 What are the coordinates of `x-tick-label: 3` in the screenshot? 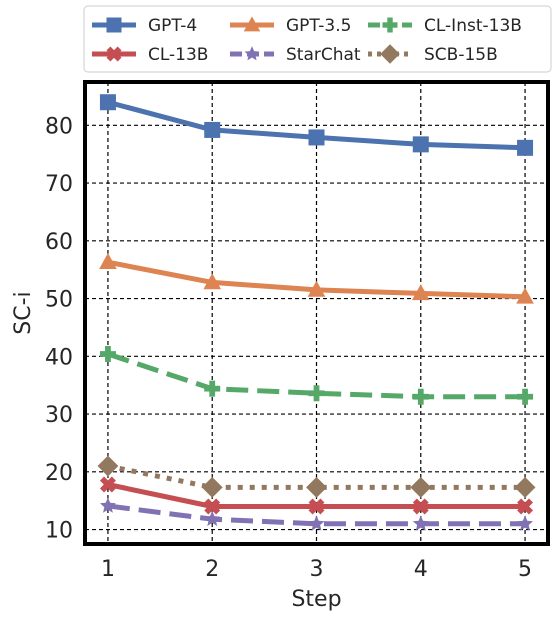 It's located at (317, 569).